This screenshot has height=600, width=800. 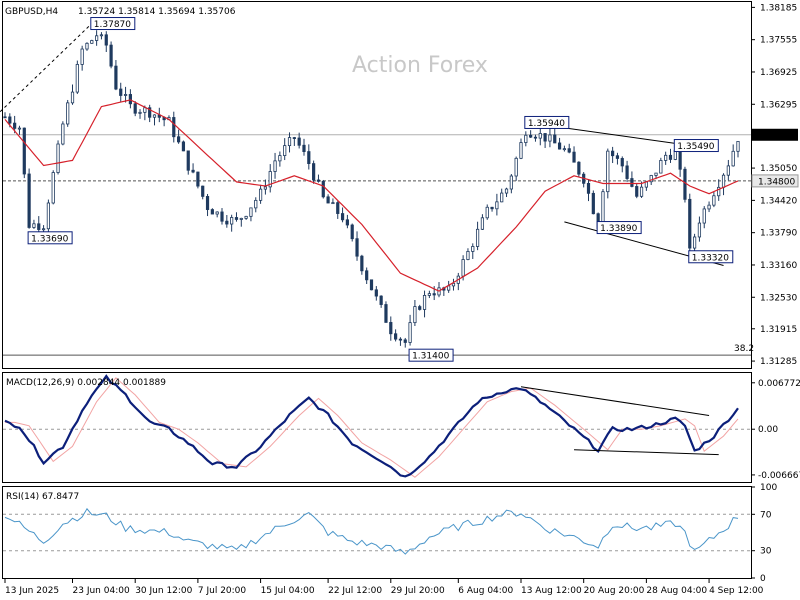 What do you see at coordinates (778, 8) in the screenshot?
I see `price-axis-label: 1.38185` at bounding box center [778, 8].